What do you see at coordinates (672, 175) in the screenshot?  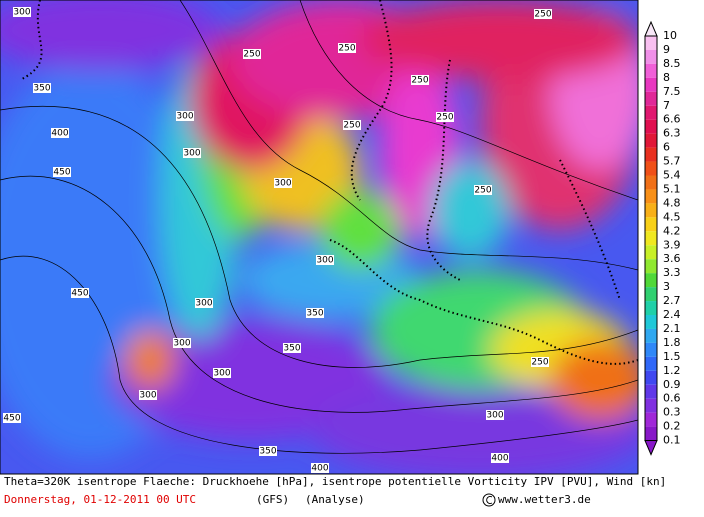 I see `colorbar-label: 5.4` at bounding box center [672, 175].